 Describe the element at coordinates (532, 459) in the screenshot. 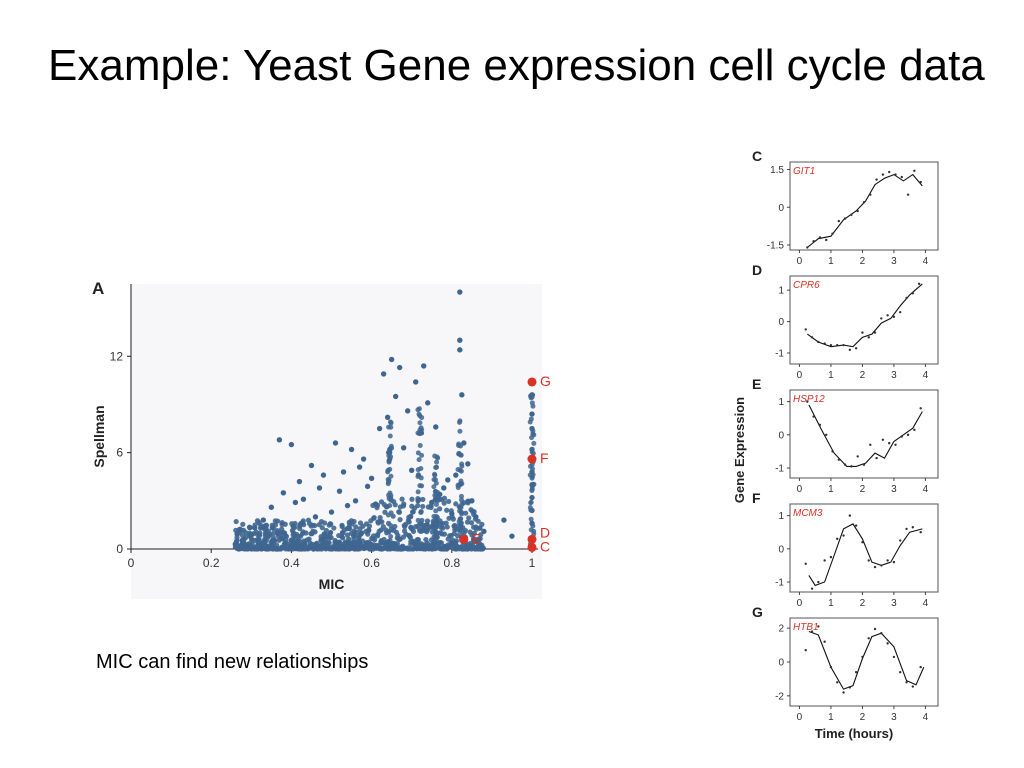

I see `highlight-point-F` at that location.